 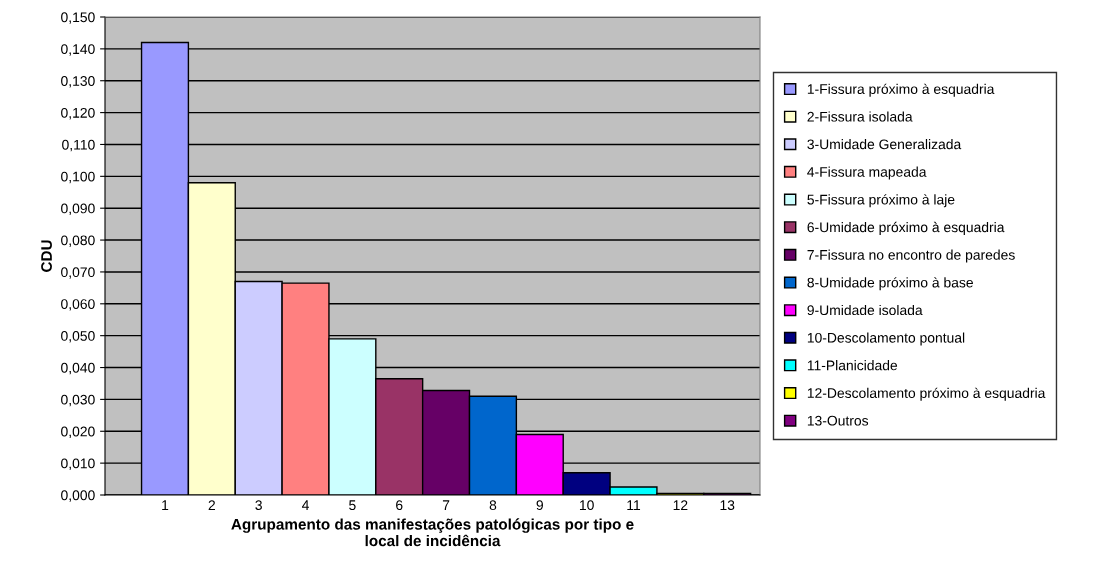 I want to click on x-tick-label: 6, so click(x=399, y=505).